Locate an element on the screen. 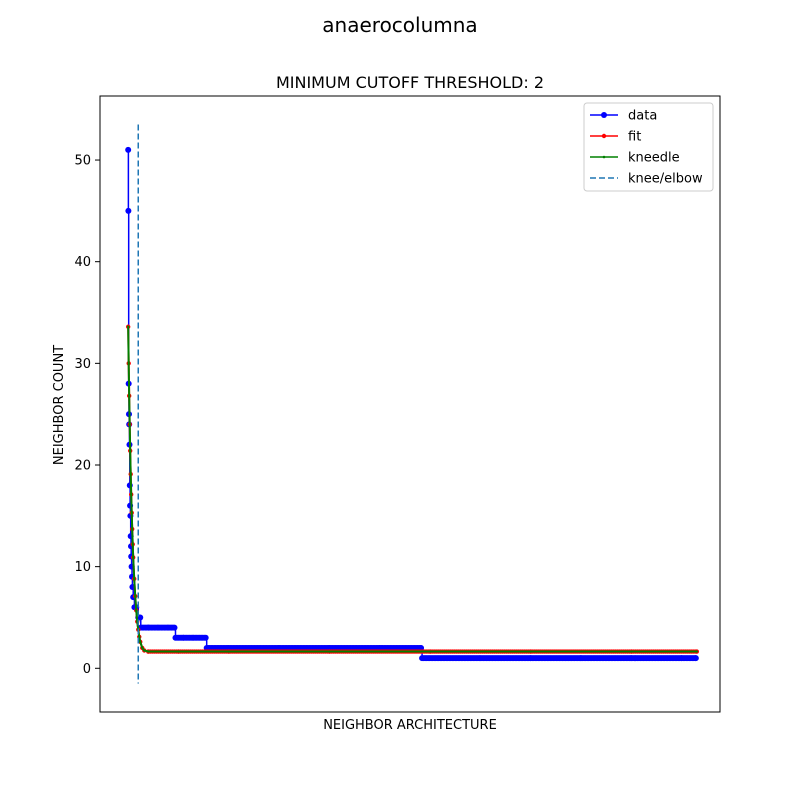 The width and height of the screenshot is (800, 800). chart-title: MINIMUM CUTOFF THRESHOLD: 2 is located at coordinates (410, 82).